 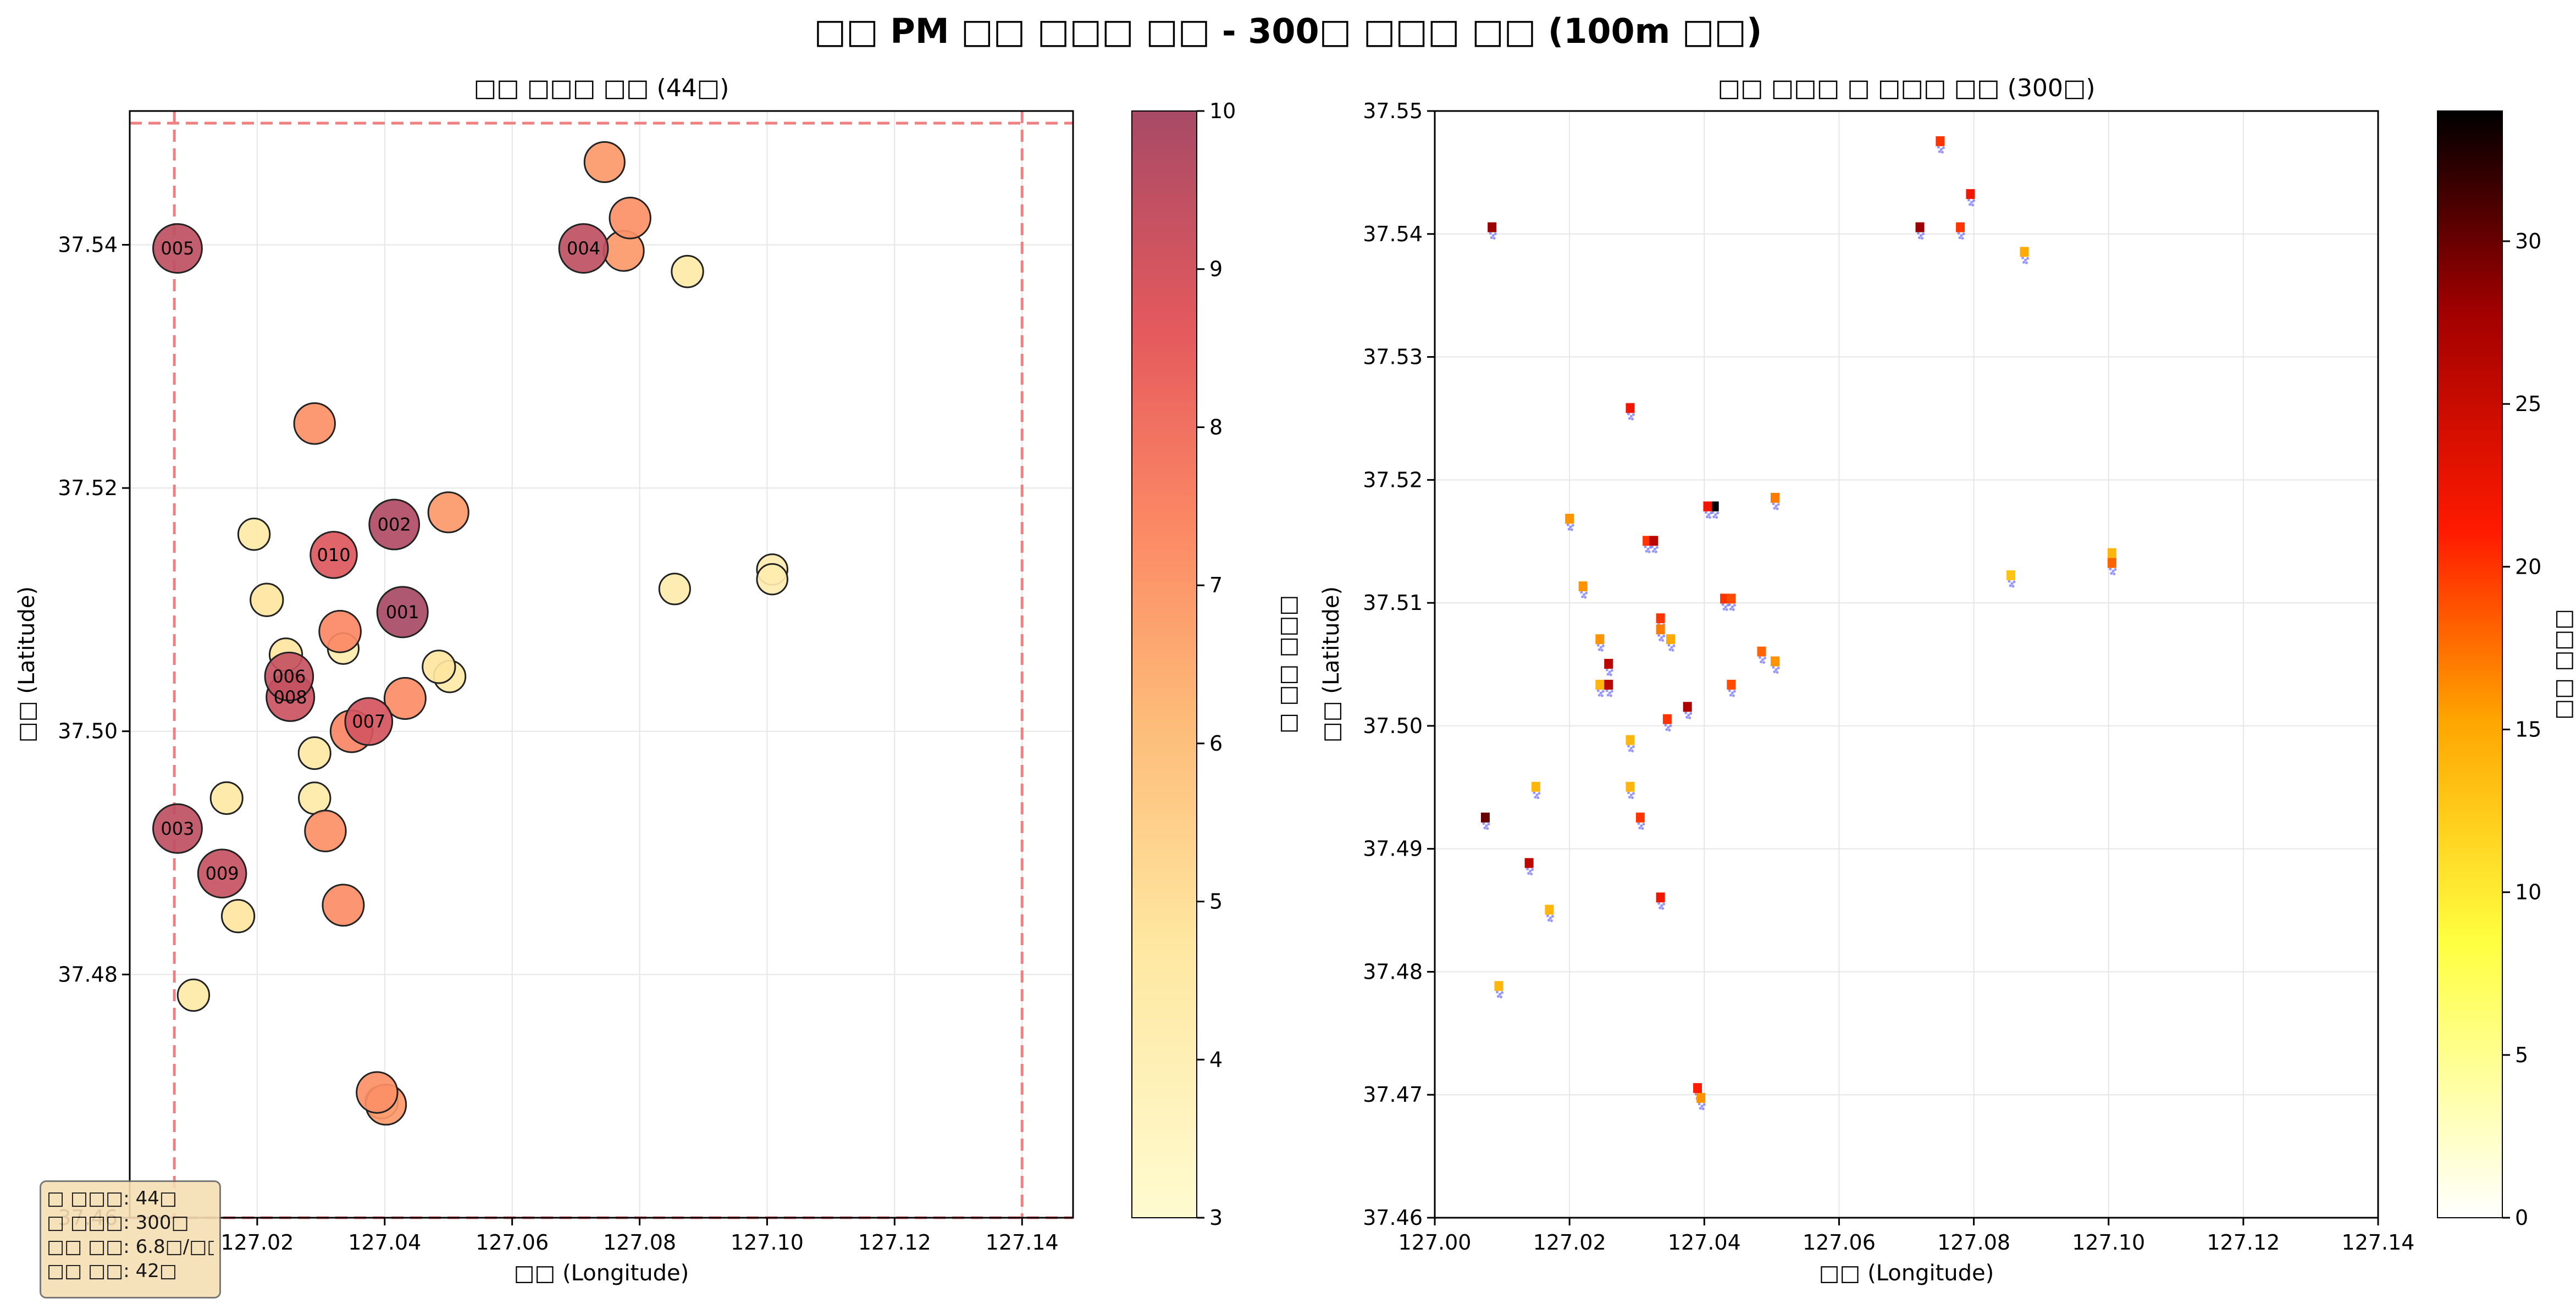 What do you see at coordinates (1393, 1218) in the screenshot?
I see `right-y-tick-label: 37.46` at bounding box center [1393, 1218].